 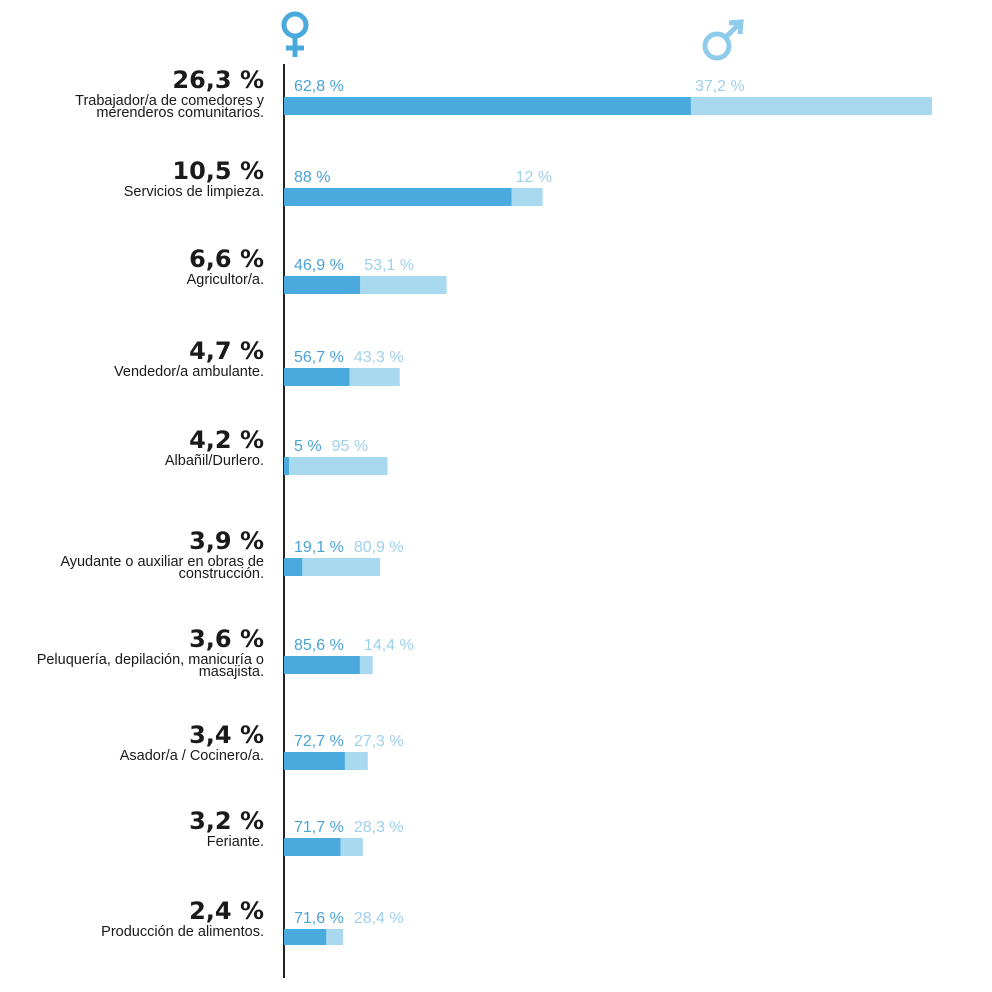 I want to click on total-percent-label: 3,9 %, so click(x=226, y=541).